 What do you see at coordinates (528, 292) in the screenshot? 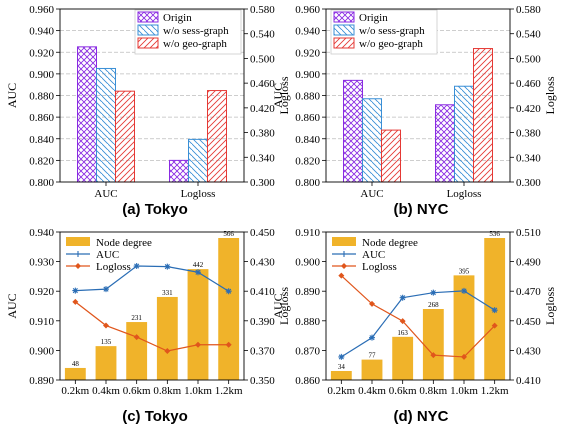
I see `y2-tick-label: 0.470` at bounding box center [528, 292].